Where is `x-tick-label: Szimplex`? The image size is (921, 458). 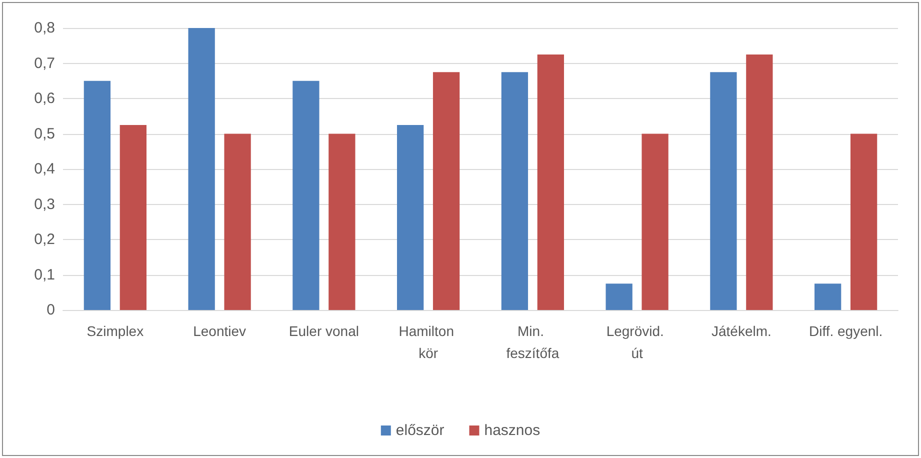
x-tick-label: Szimplex is located at coordinates (115, 331).